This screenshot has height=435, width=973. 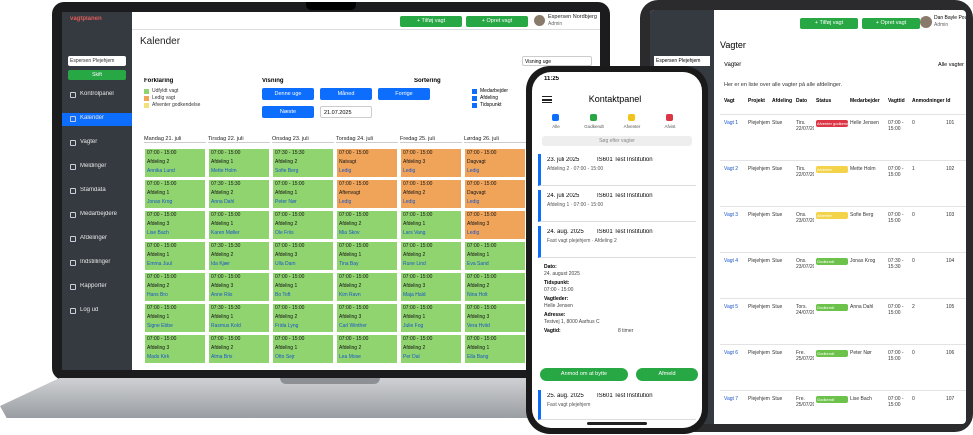 What do you see at coordinates (478, 317) in the screenshot?
I see `shift-dept: Afdeling 3` at bounding box center [478, 317].